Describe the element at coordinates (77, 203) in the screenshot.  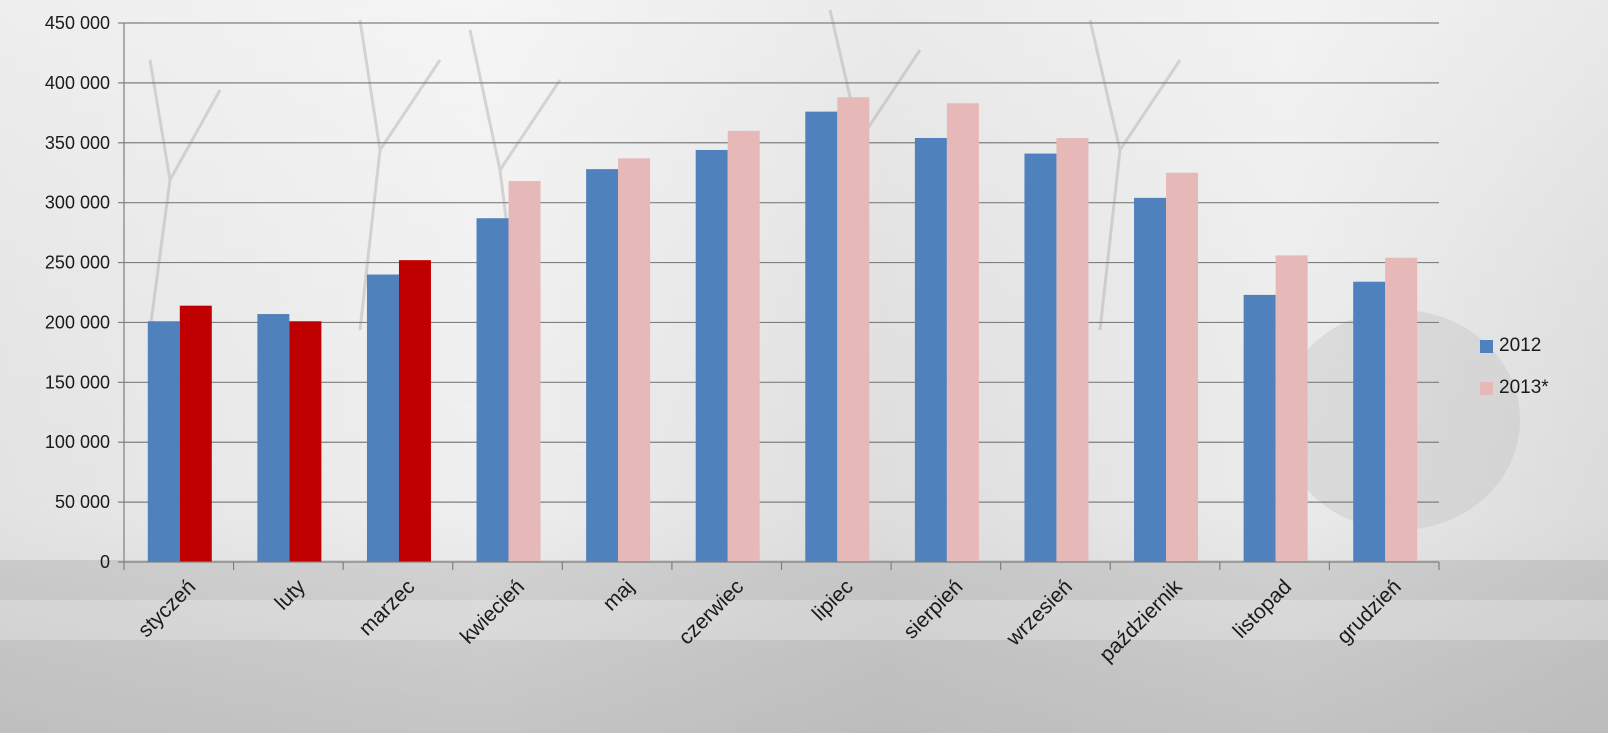
I see `y-tick-label: 300 000` at that location.